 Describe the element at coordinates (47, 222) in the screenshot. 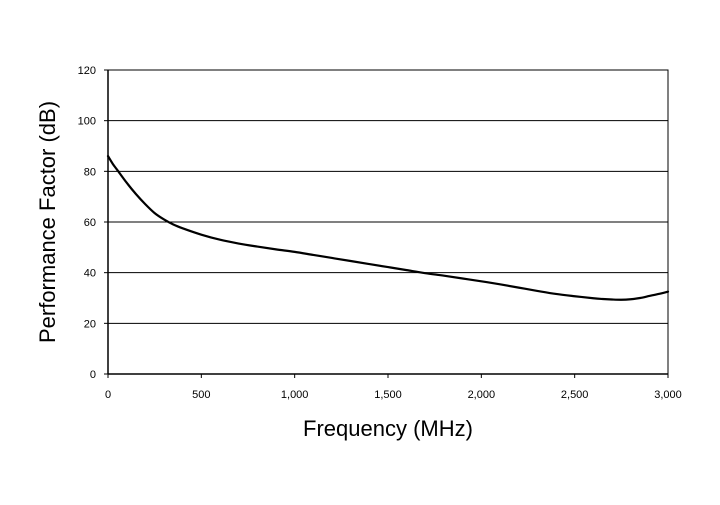

I see `y-axis-title: Performance Factor (dB)` at that location.